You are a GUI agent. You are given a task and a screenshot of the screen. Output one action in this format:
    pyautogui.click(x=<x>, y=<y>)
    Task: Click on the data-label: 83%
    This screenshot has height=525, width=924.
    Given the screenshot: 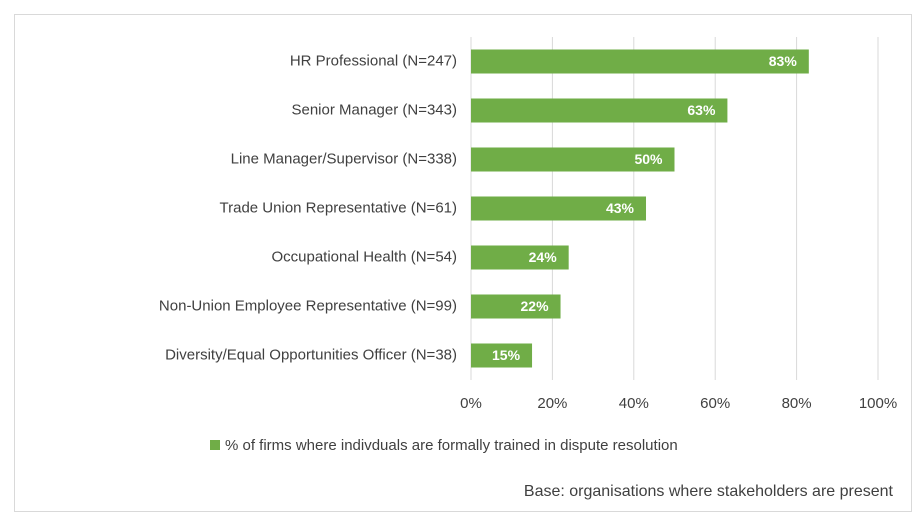 What is the action you would take?
    pyautogui.click(x=783, y=61)
    